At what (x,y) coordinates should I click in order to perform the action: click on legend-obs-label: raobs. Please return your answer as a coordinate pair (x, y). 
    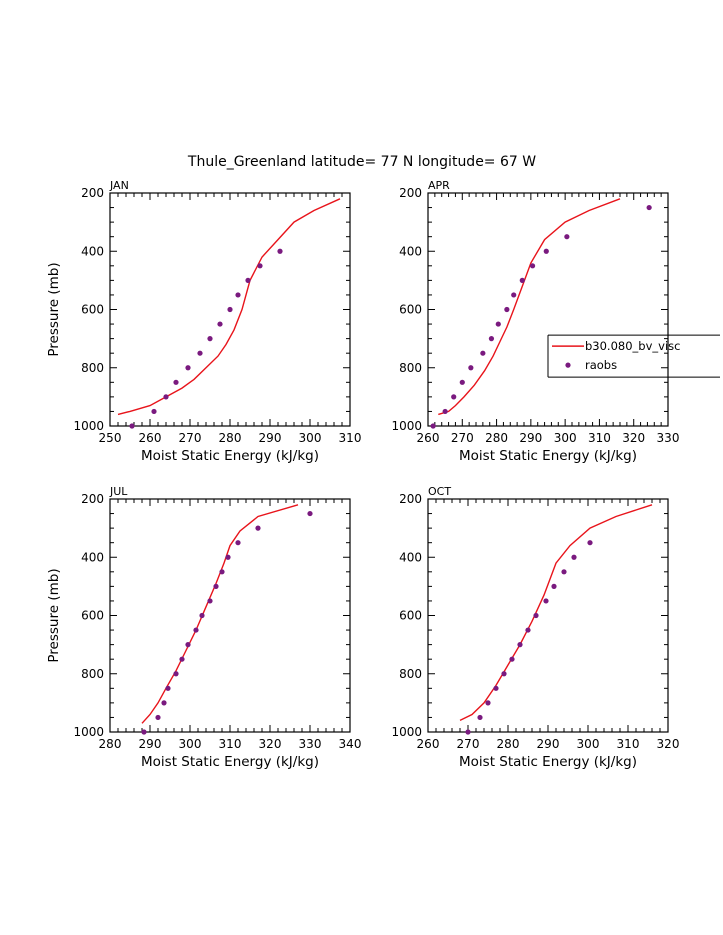
    Looking at the image, I should click on (601, 365).